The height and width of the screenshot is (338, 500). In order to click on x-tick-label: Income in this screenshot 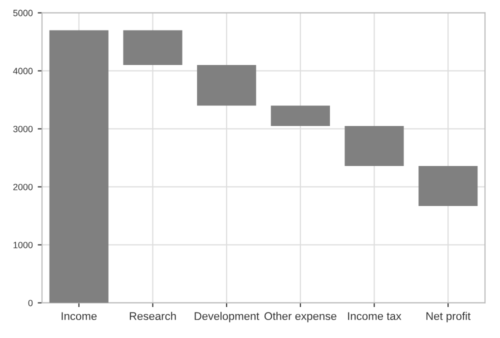, I will do `click(79, 316)`.